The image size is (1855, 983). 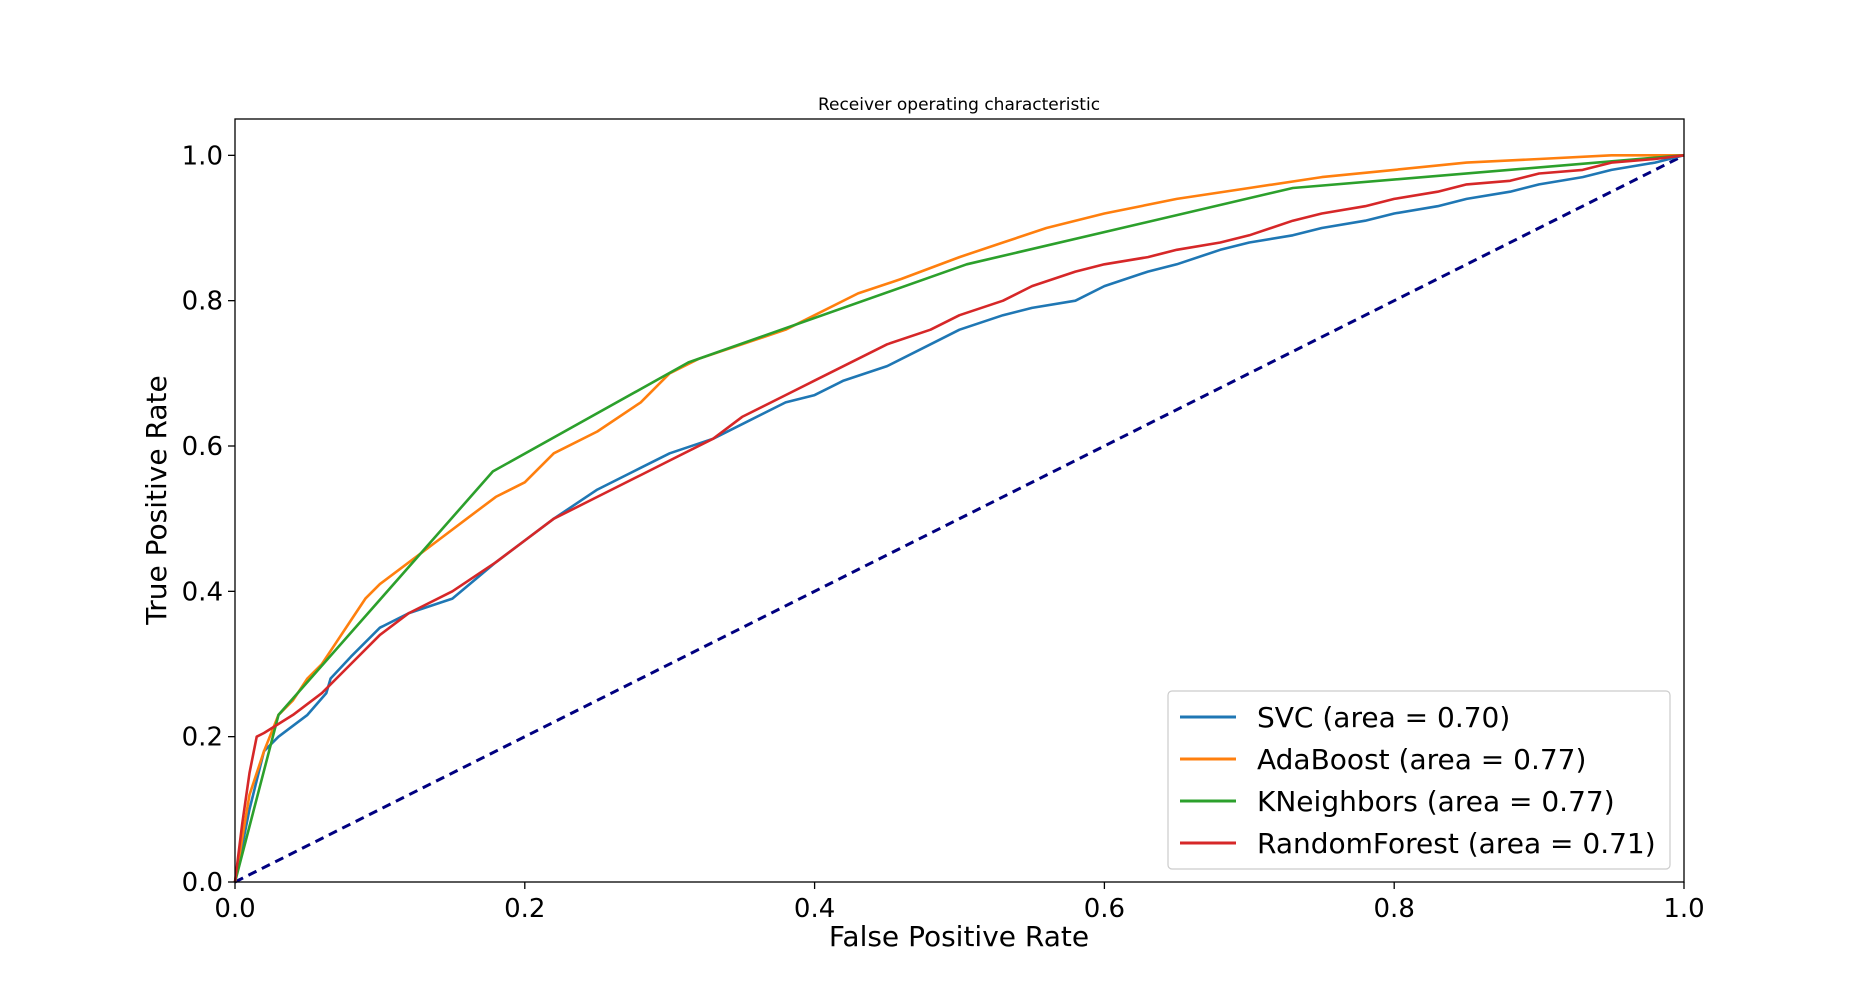 What do you see at coordinates (1394, 909) in the screenshot?
I see `x-tick-label: 0.8` at bounding box center [1394, 909].